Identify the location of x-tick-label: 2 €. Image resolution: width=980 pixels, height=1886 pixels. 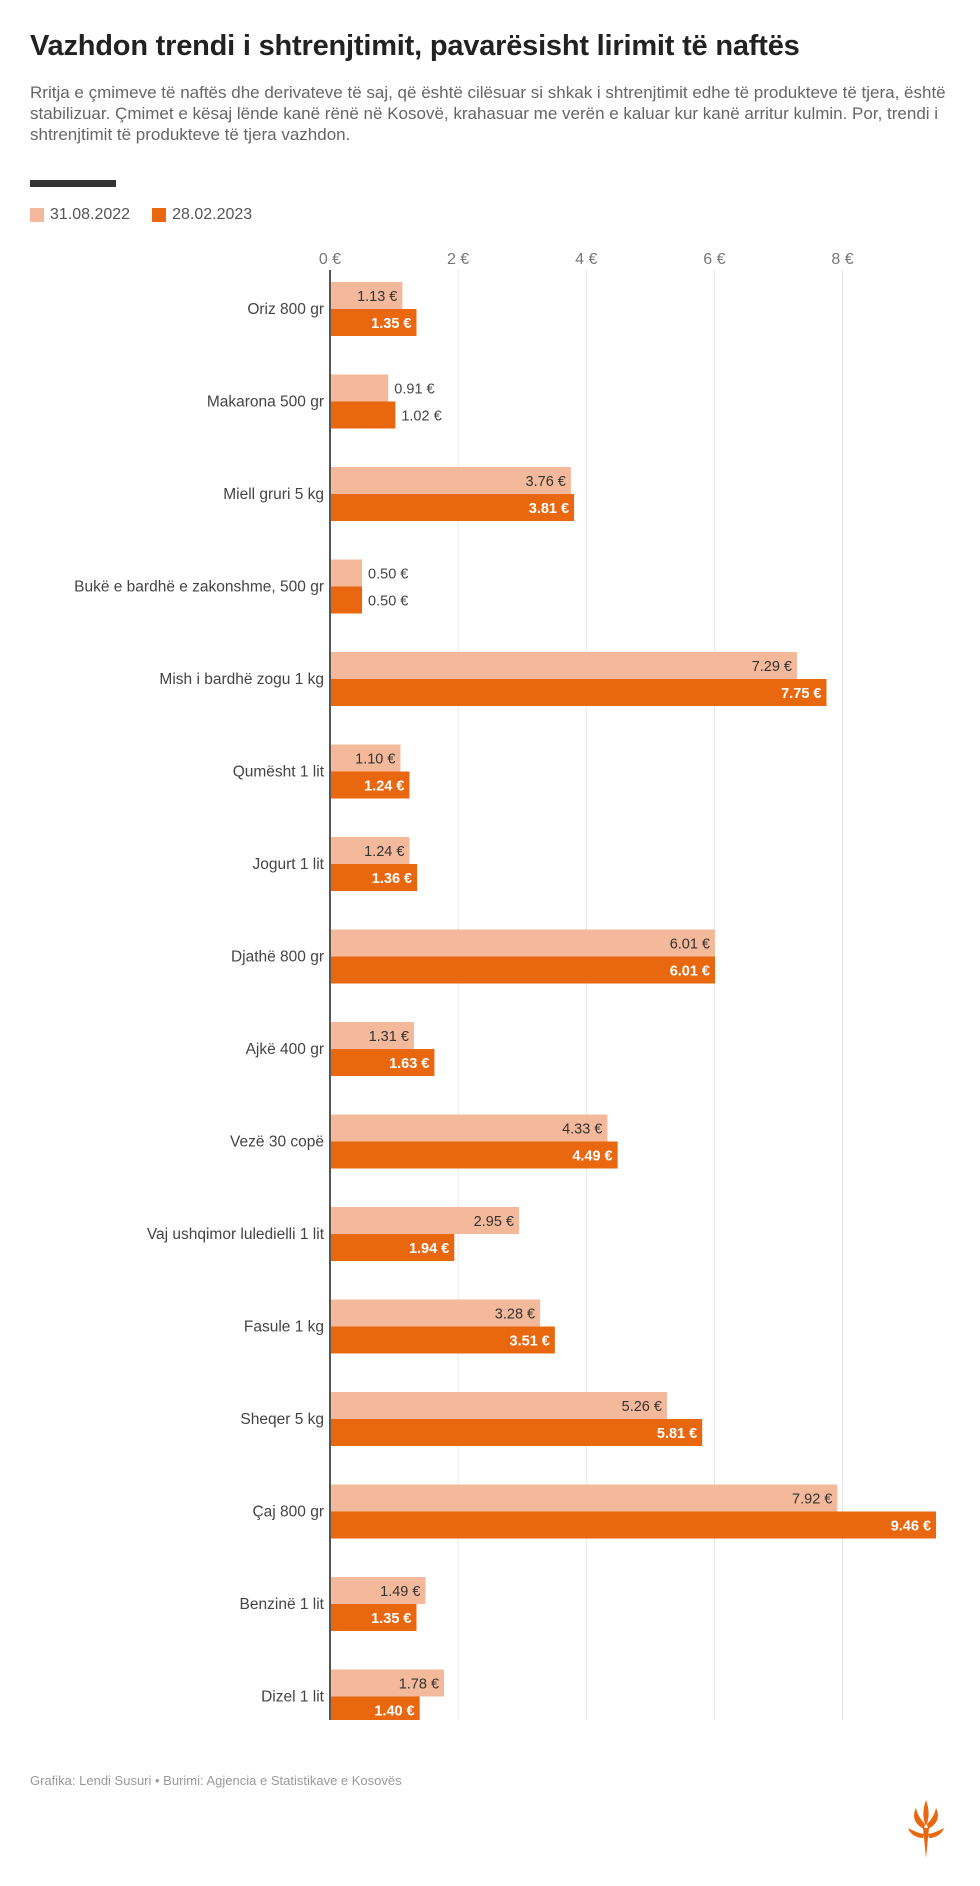
(458, 259).